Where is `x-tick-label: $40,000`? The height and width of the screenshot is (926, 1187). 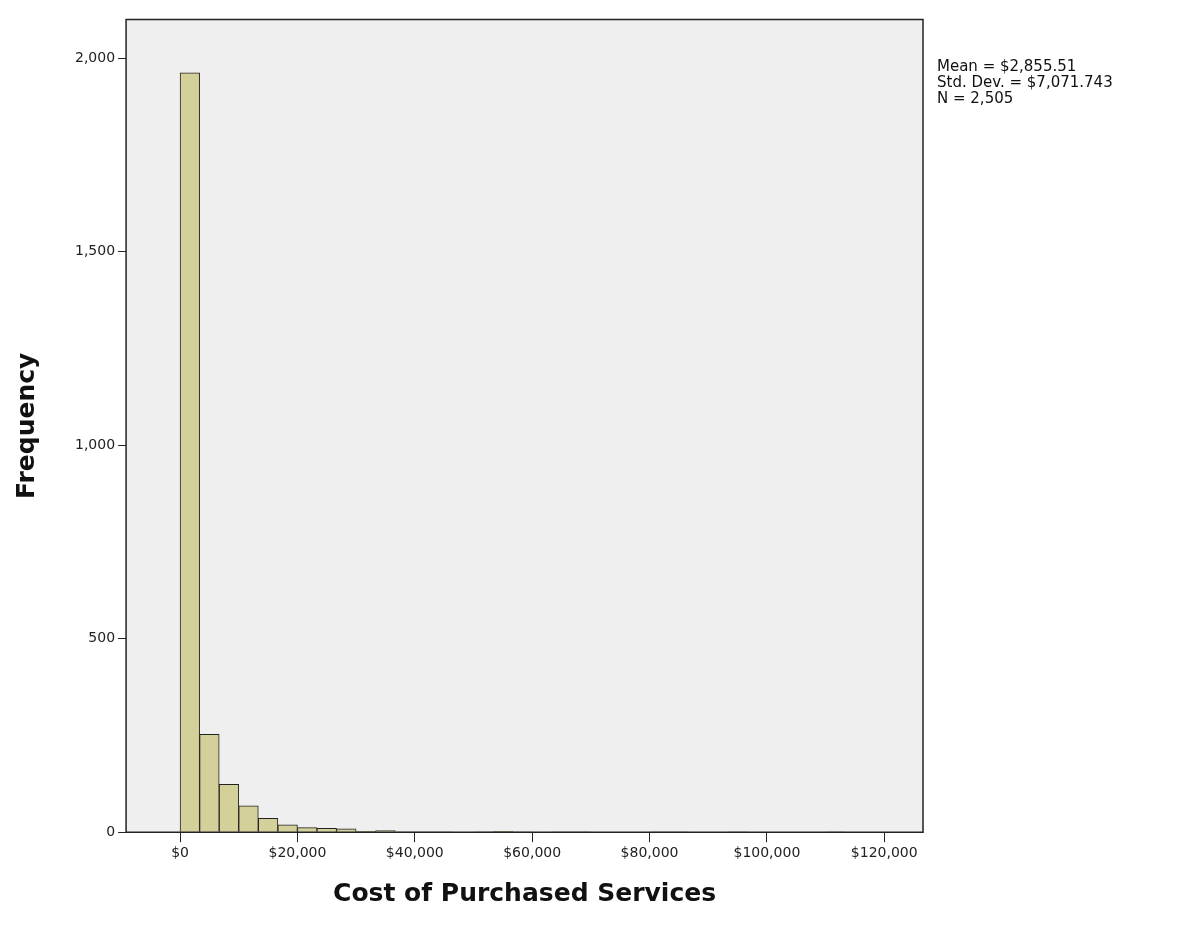 x-tick-label: $40,000 is located at coordinates (414, 852).